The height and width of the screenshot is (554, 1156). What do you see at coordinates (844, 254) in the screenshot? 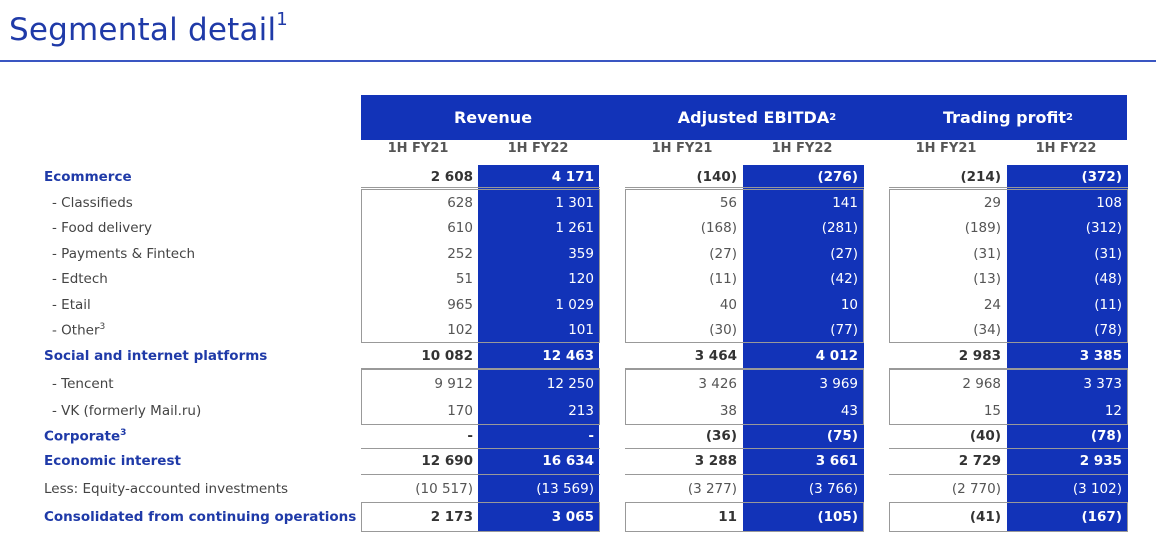
I see `table-cell: (27)` at bounding box center [844, 254].